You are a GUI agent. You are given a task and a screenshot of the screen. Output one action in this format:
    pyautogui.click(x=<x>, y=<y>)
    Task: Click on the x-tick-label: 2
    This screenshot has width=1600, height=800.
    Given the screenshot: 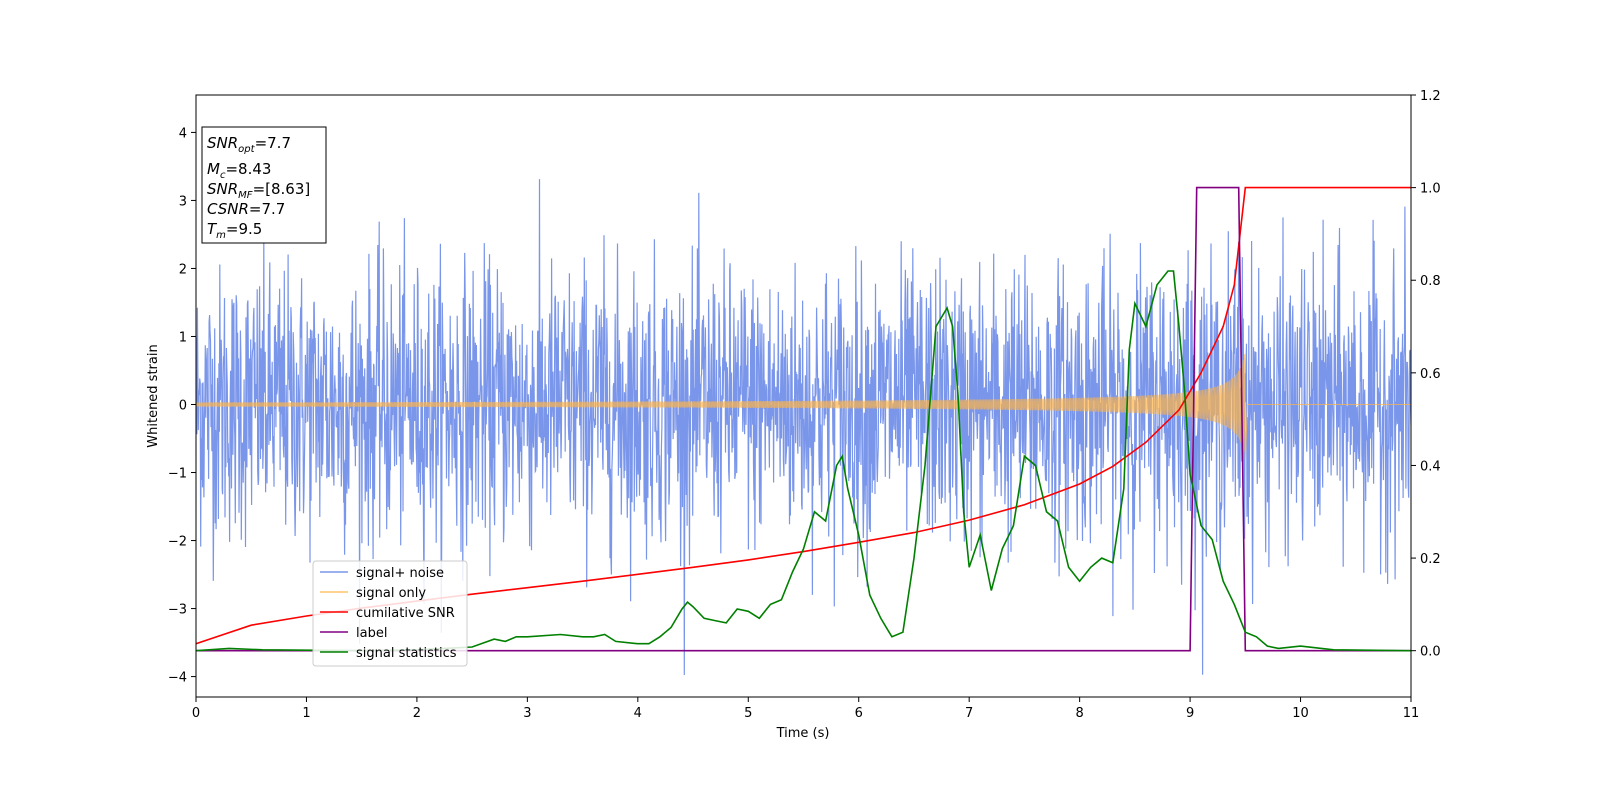 What is the action you would take?
    pyautogui.click(x=417, y=713)
    